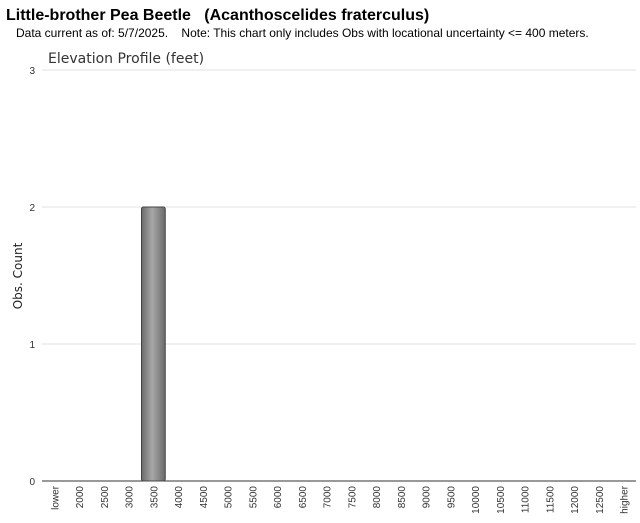 The image size is (640, 523). Describe the element at coordinates (352, 497) in the screenshot. I see `x-tick-label: 7500` at that location.